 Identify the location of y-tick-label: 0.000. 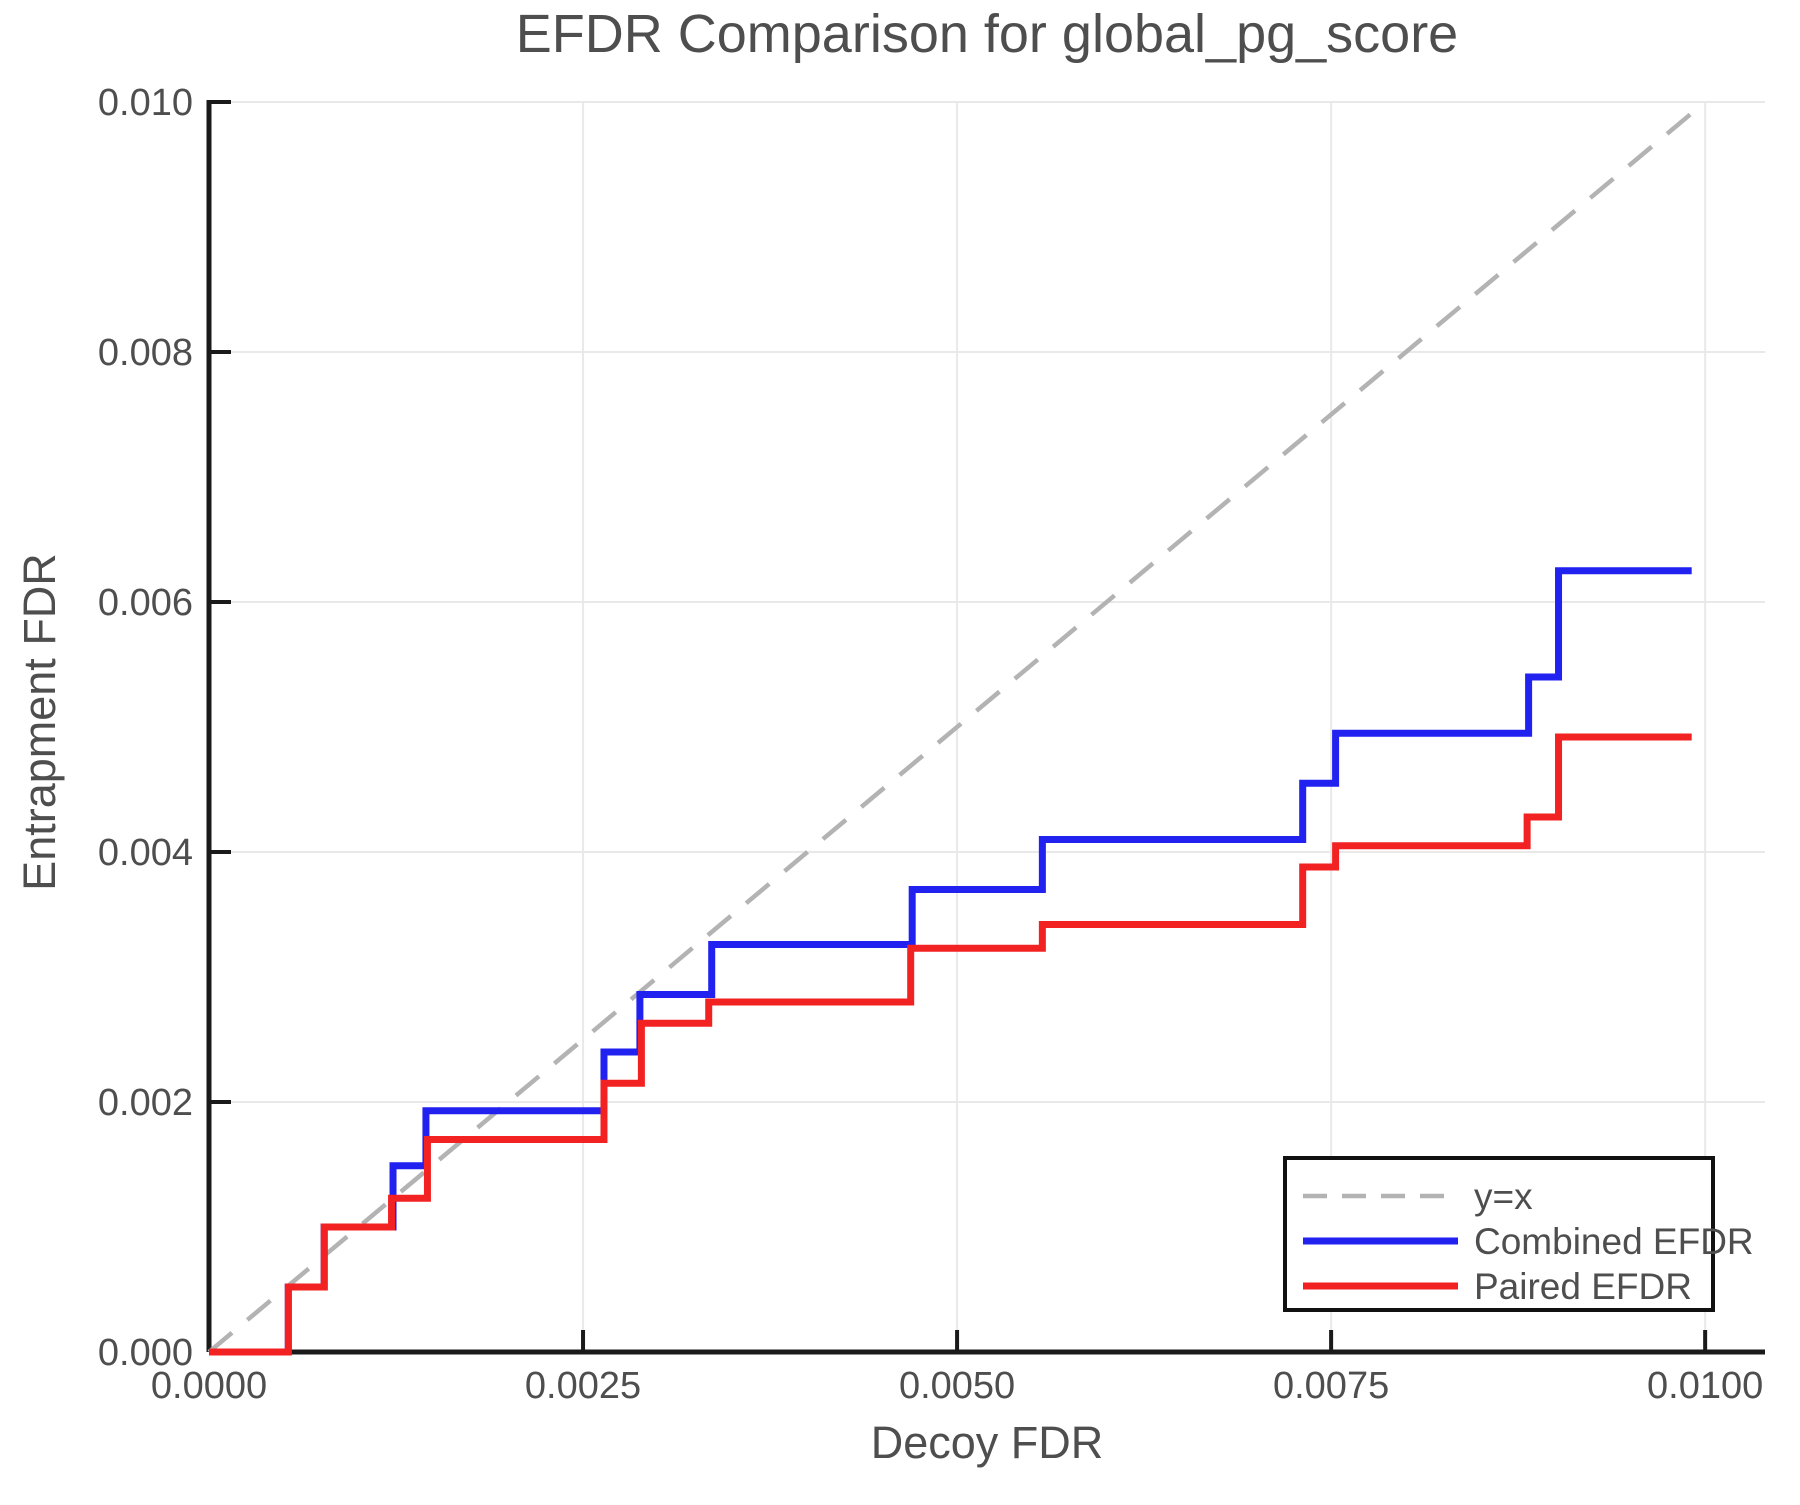
(145, 1353).